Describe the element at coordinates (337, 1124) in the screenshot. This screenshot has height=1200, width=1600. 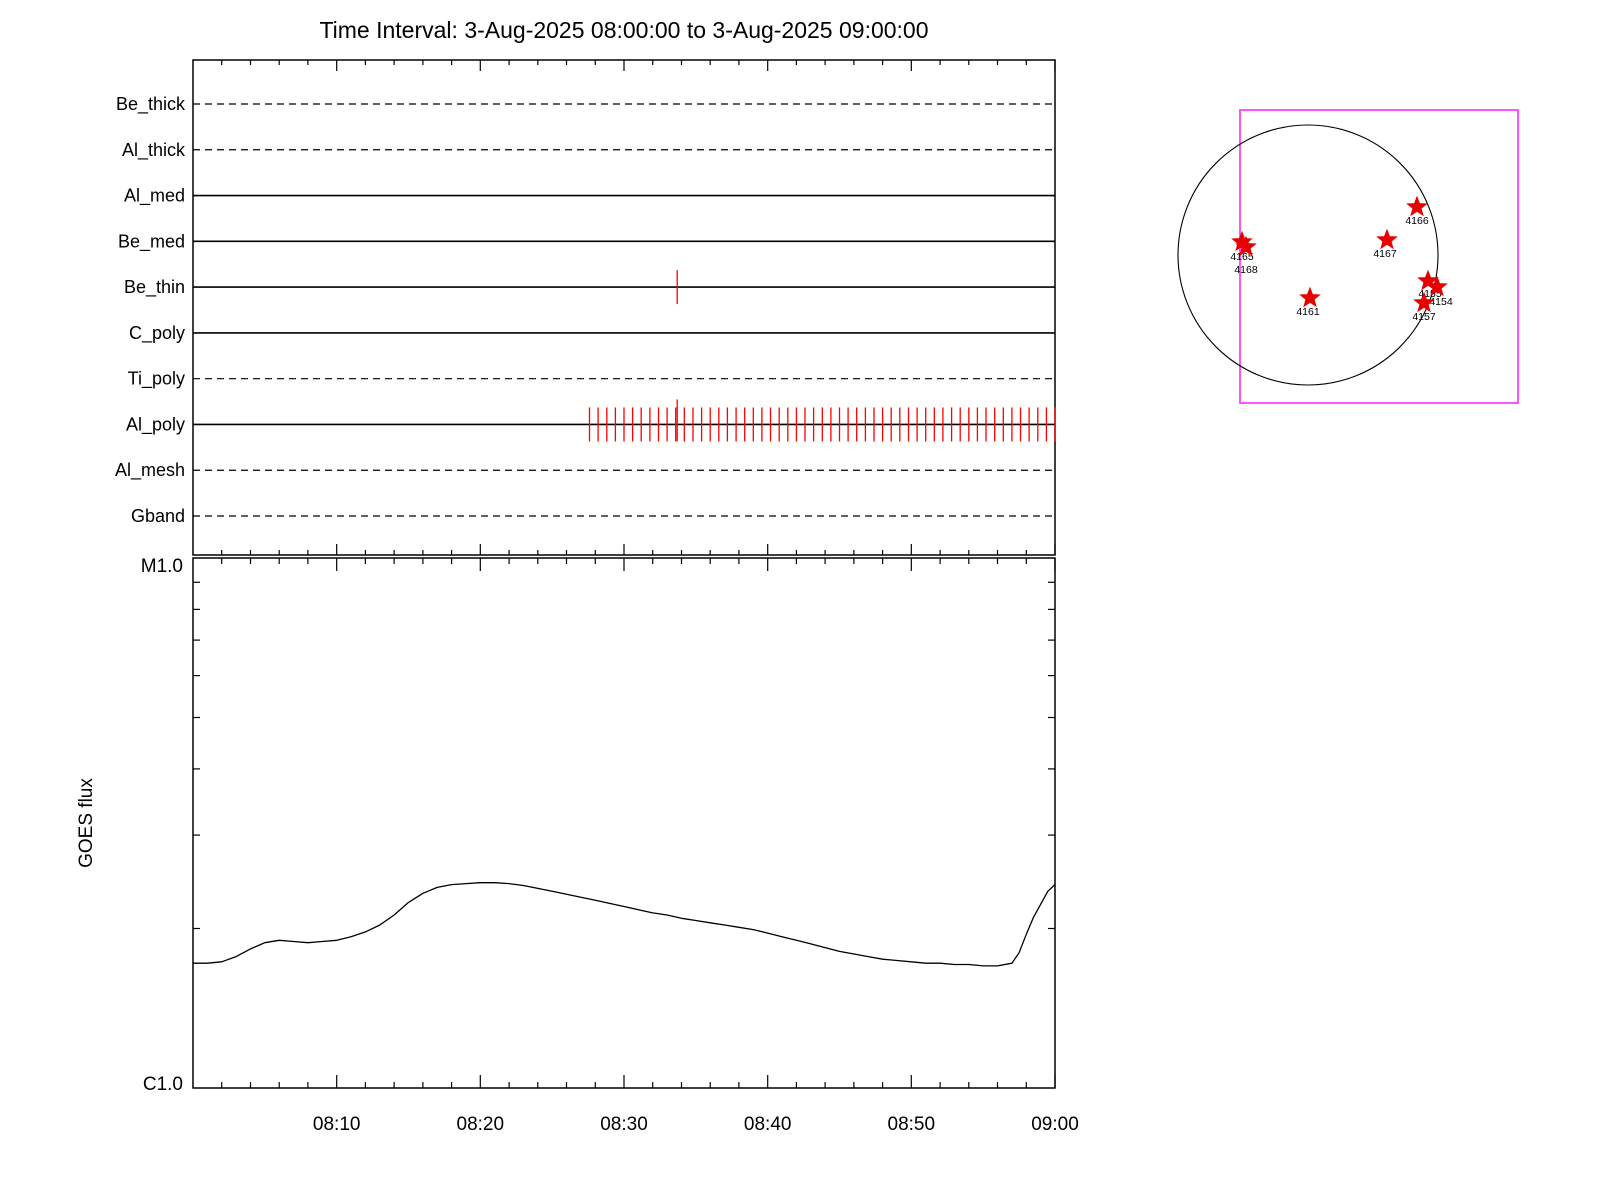
I see `x-tick-label: 08:10` at that location.